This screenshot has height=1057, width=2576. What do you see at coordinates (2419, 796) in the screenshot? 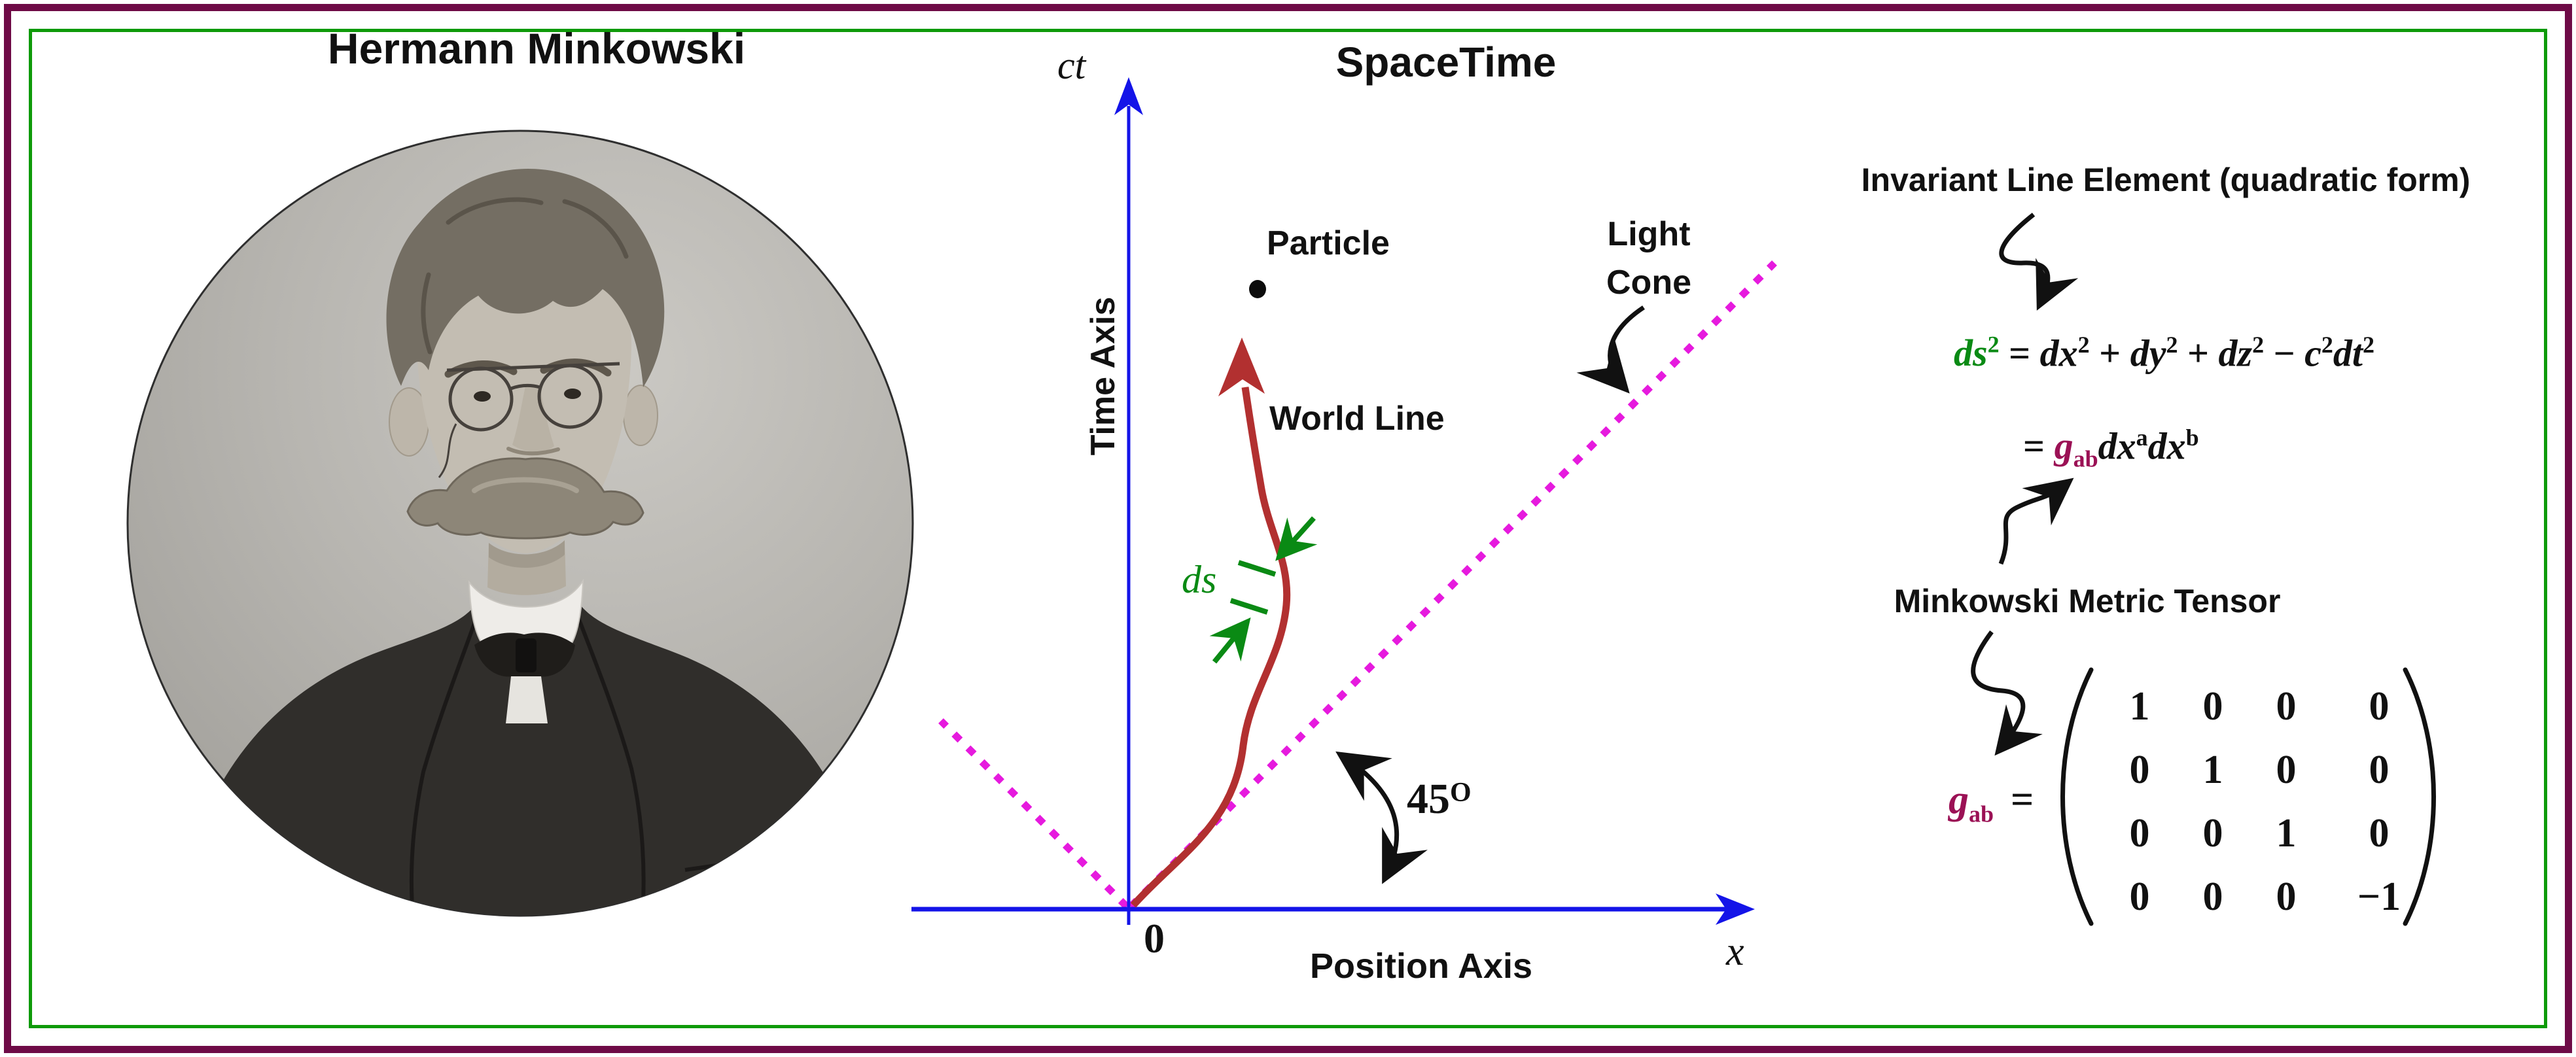
I see `matrix-right-paren` at bounding box center [2419, 796].